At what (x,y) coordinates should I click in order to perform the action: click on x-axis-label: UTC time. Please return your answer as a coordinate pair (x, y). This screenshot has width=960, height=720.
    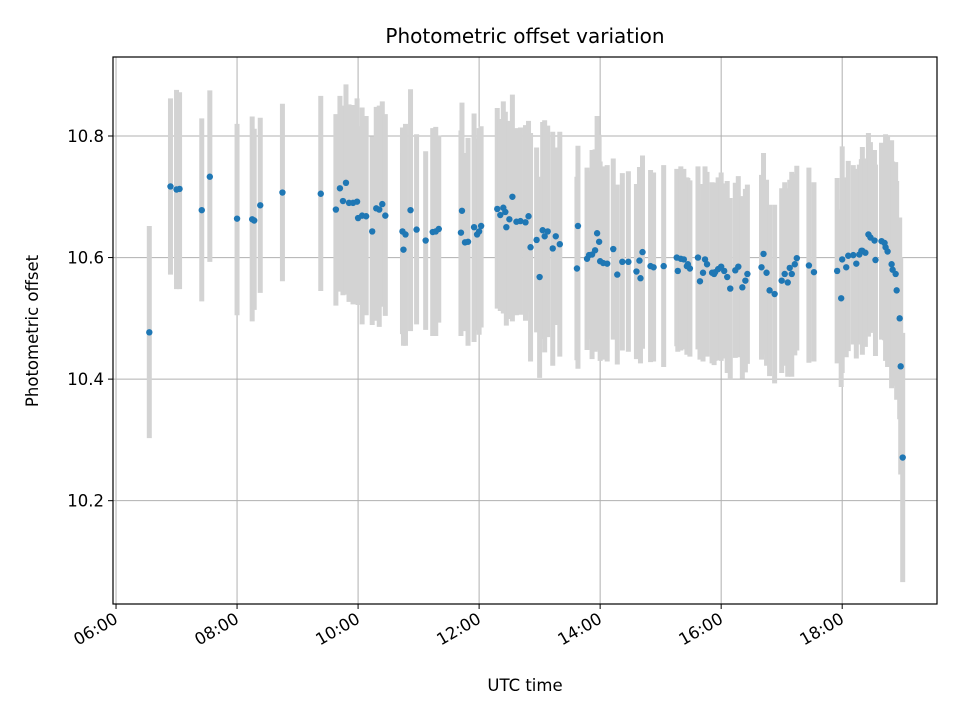
    Looking at the image, I should click on (524, 685).